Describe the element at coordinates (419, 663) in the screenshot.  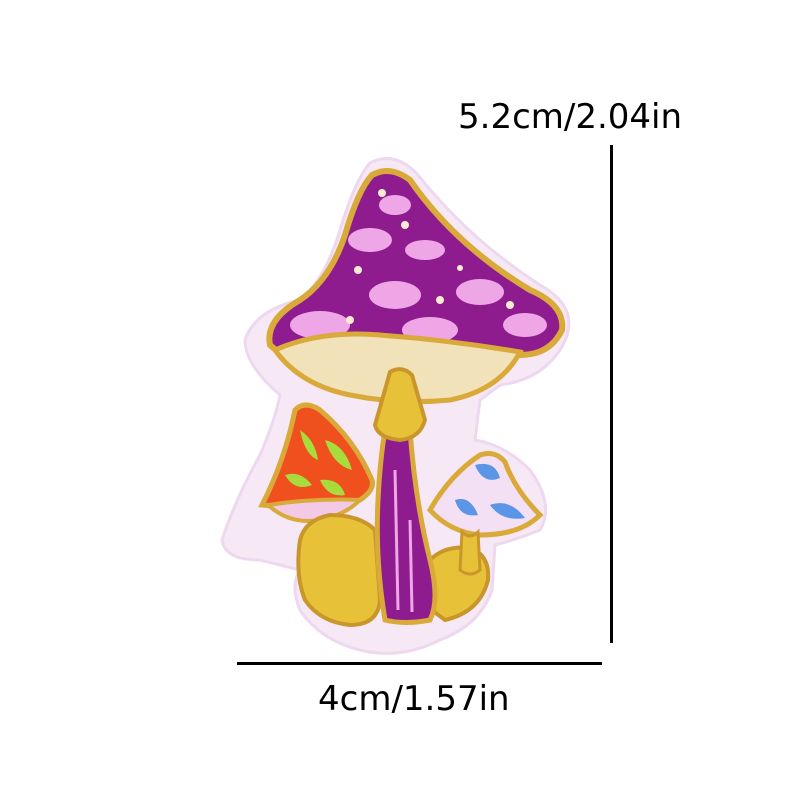
I see `width-dimension-line` at that location.